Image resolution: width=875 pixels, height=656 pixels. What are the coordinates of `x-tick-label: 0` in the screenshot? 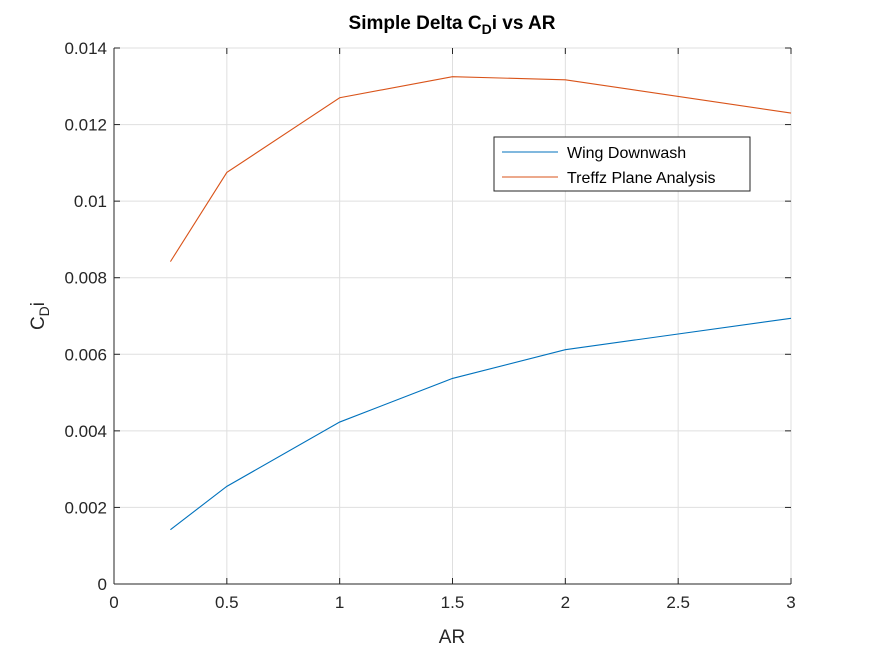 It's located at (113, 602).